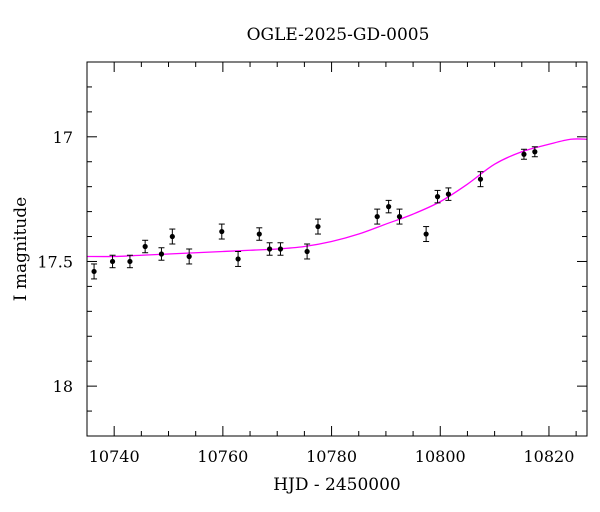 This screenshot has width=600, height=512. What do you see at coordinates (21, 249) in the screenshot?
I see `y-axis-label: I magnitude` at bounding box center [21, 249].